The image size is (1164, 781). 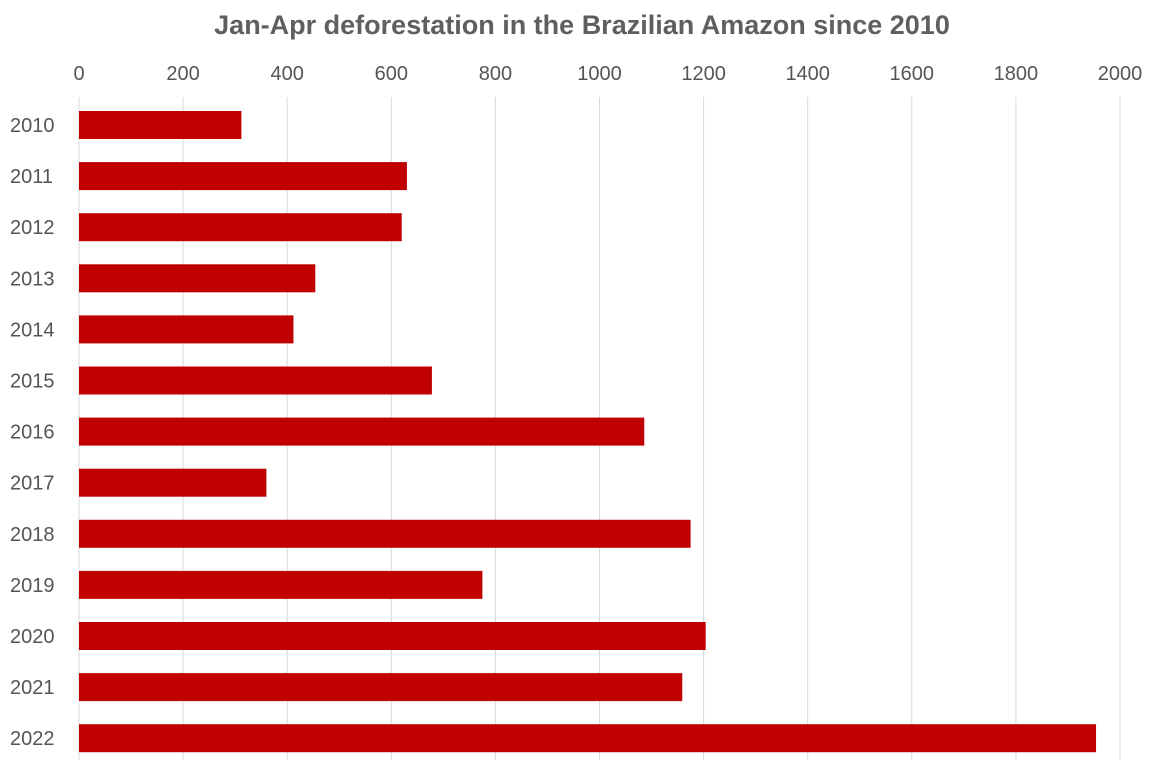 What do you see at coordinates (186, 329) in the screenshot?
I see `bar-2014` at bounding box center [186, 329].